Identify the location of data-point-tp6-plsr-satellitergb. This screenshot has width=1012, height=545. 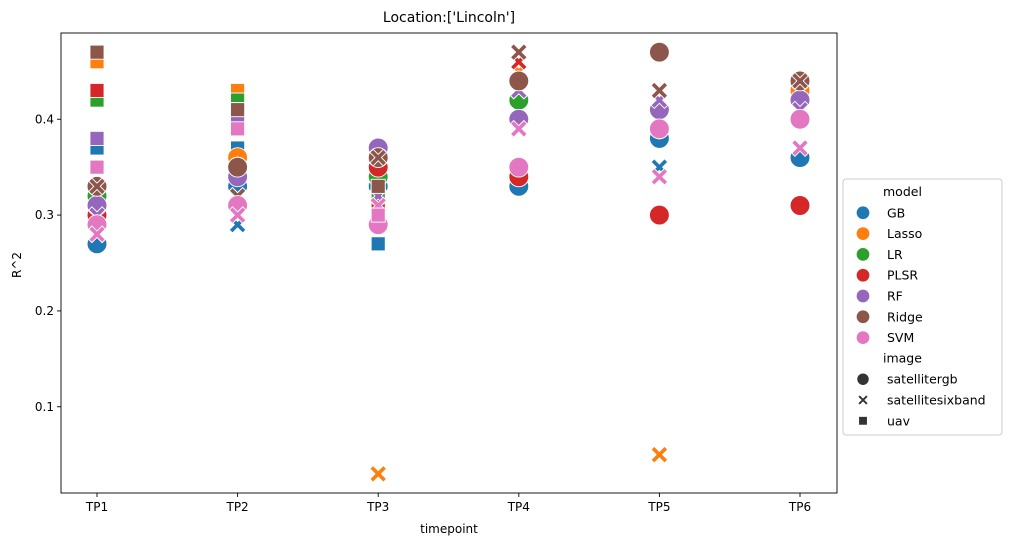
(800, 205).